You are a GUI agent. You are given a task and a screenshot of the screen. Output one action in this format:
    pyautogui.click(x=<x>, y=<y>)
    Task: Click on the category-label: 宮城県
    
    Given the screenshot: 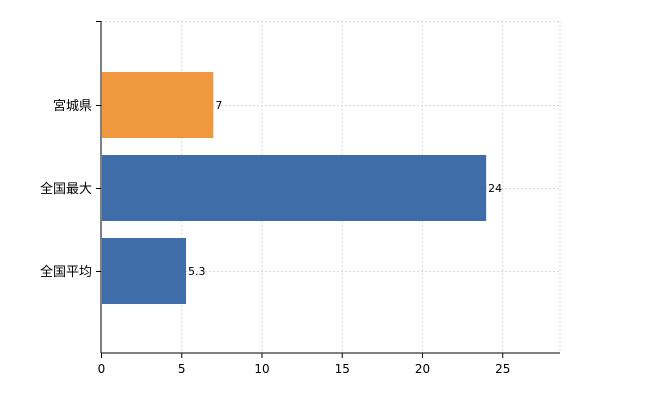 What is the action you would take?
    pyautogui.click(x=72, y=106)
    